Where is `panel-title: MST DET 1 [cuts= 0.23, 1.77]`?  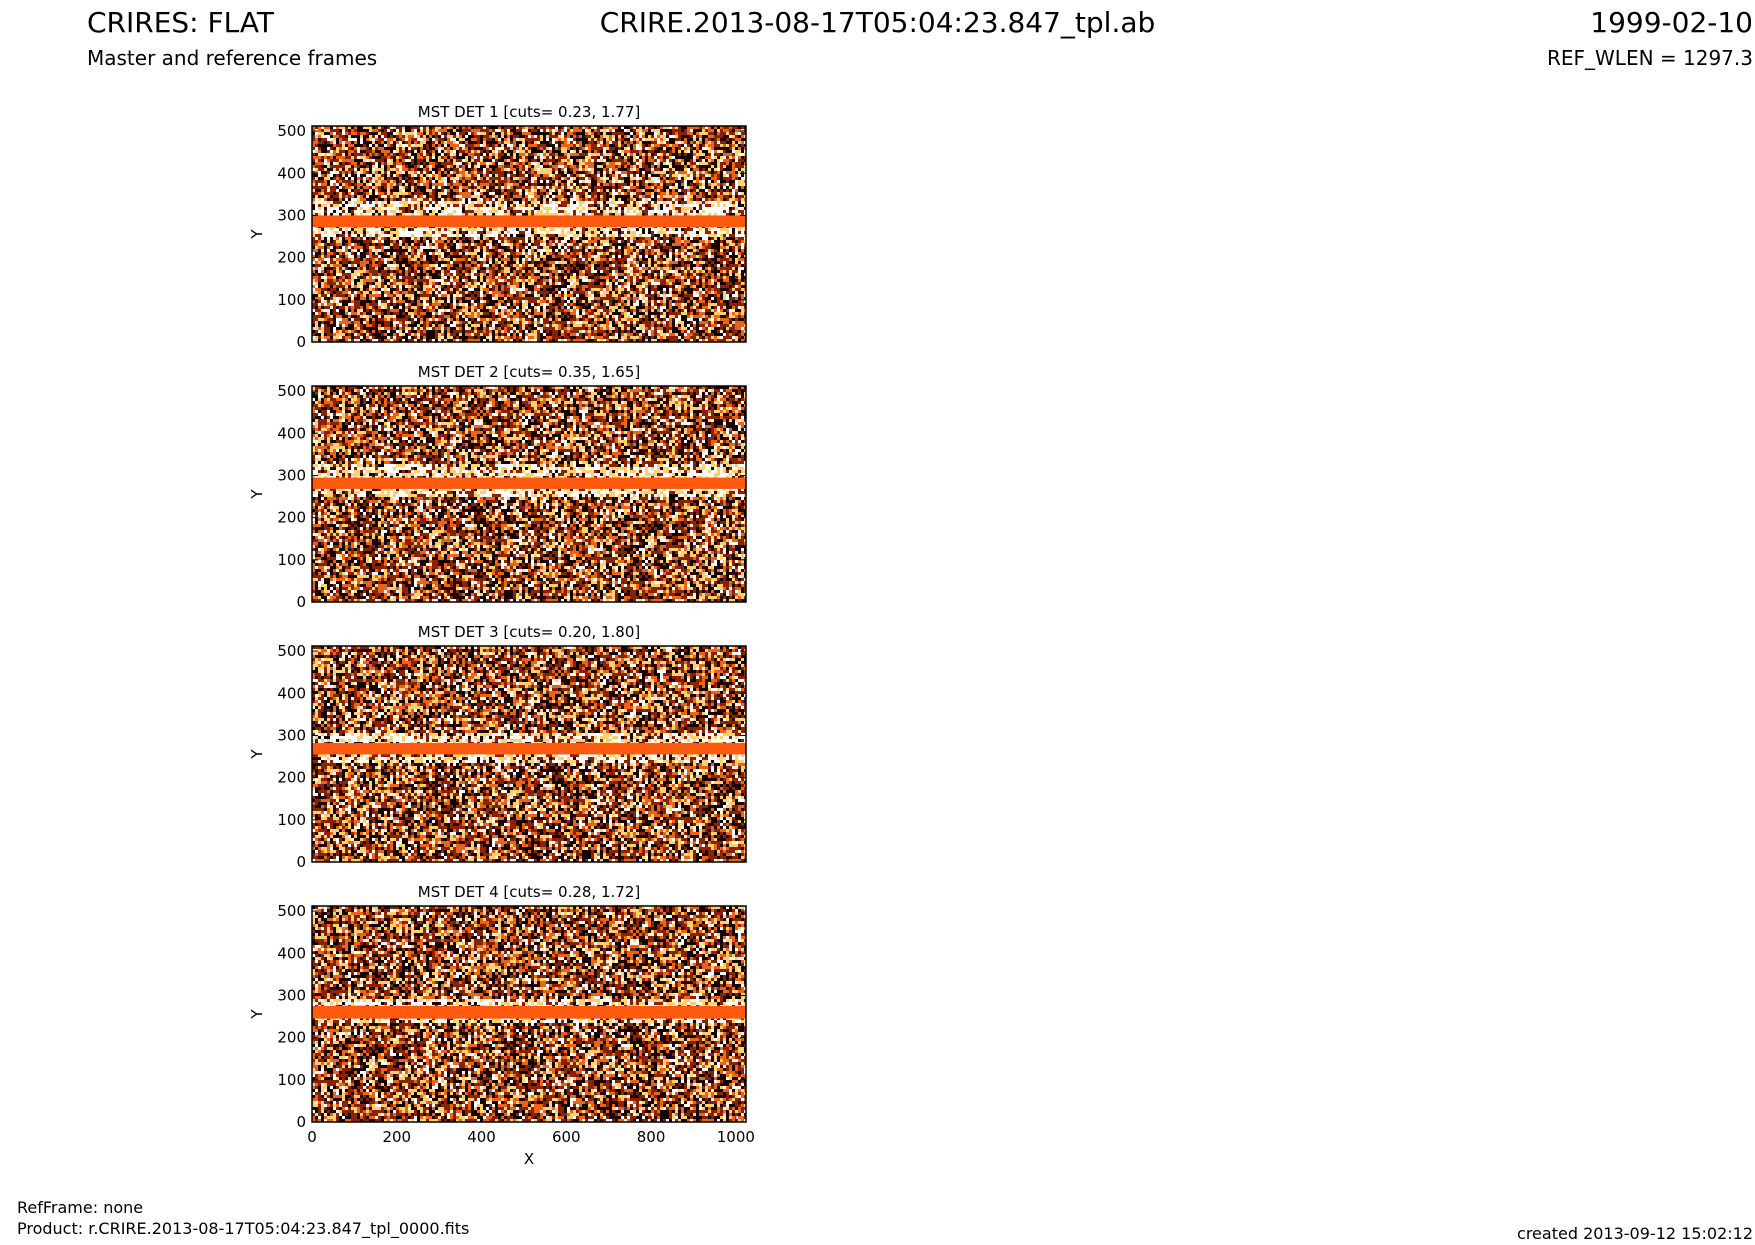 panel-title: MST DET 1 [cuts= 0.23, 1.77] is located at coordinates (529, 112).